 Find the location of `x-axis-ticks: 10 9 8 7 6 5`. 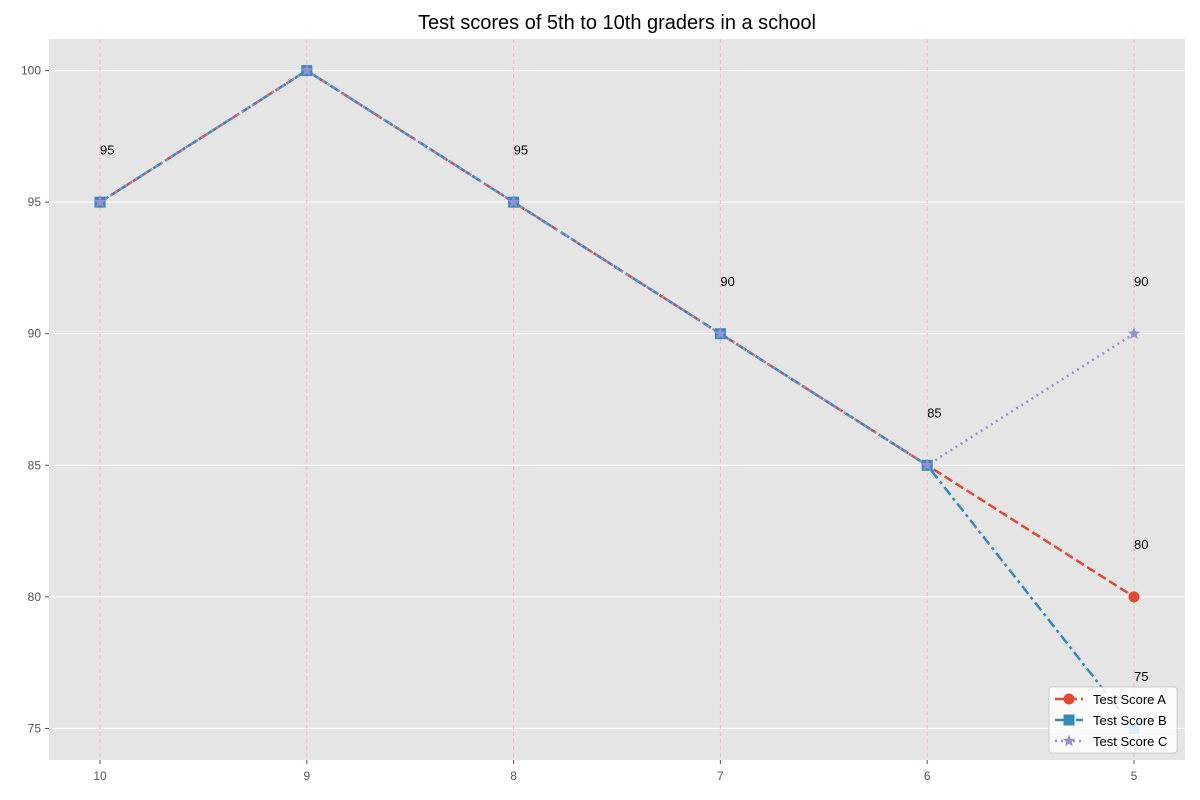

x-axis-ticks: 10 9 8 7 6 5 is located at coordinates (615, 771).